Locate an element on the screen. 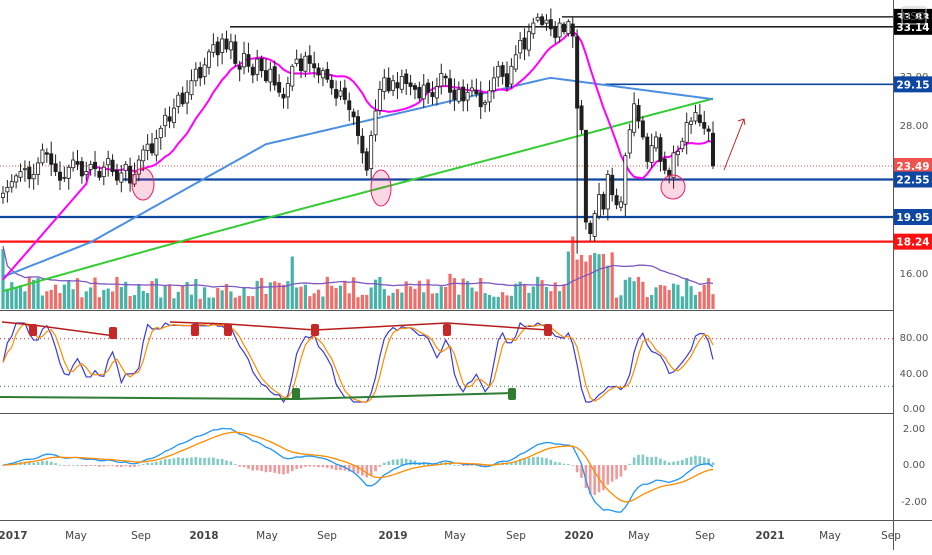  annotation-ellipse is located at coordinates (143, 184).